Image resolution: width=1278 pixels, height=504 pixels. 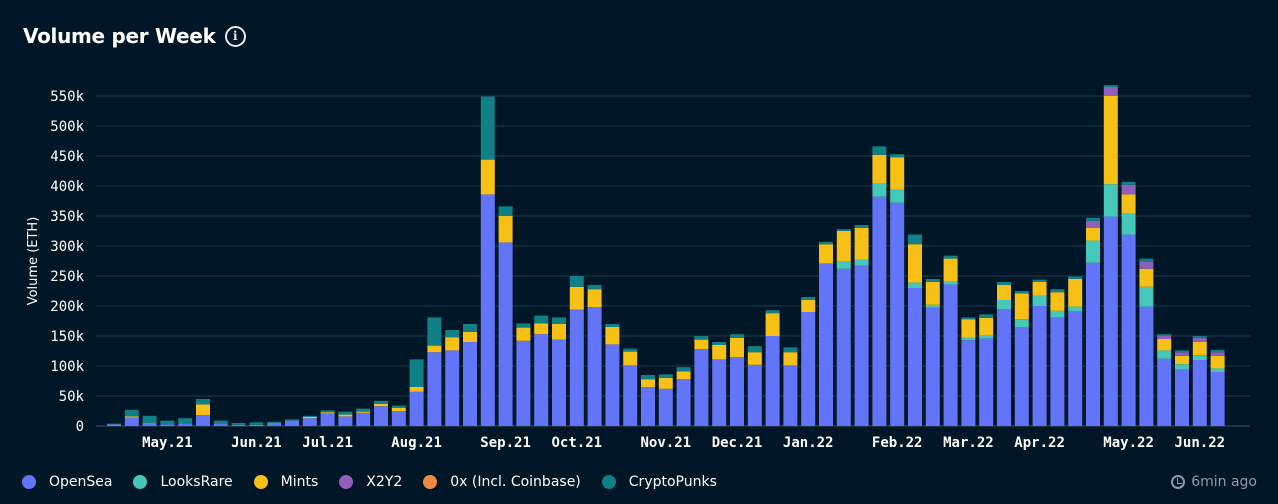 What do you see at coordinates (72, 397) in the screenshot?
I see `y-tick-label: 50k` at bounding box center [72, 397].